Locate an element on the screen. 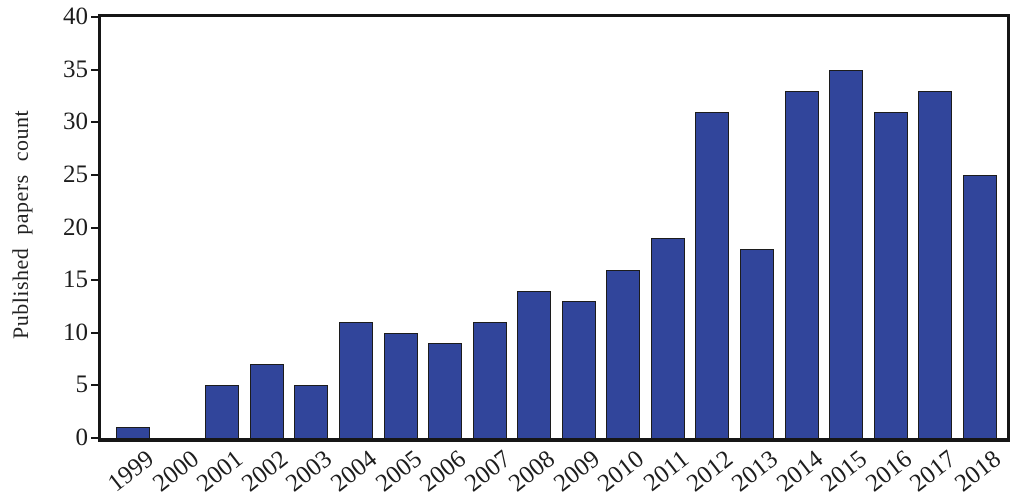 The width and height of the screenshot is (1024, 495). y-tick-label: 25 is located at coordinates (75, 174).